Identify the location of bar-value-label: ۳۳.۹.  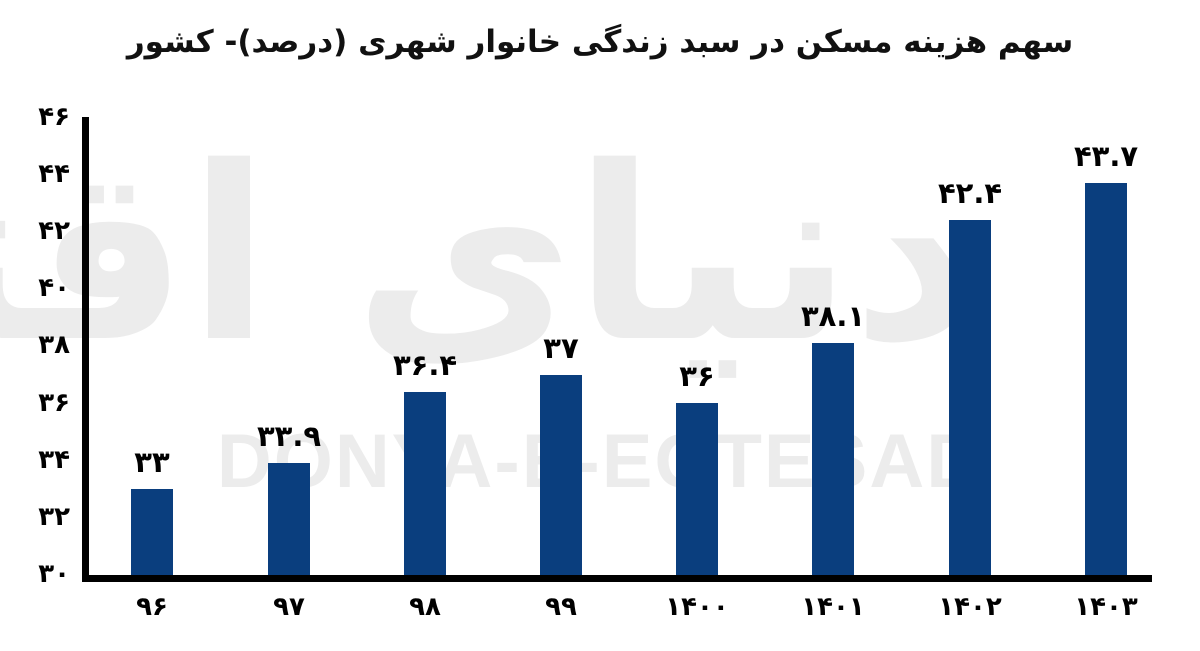
(289, 436).